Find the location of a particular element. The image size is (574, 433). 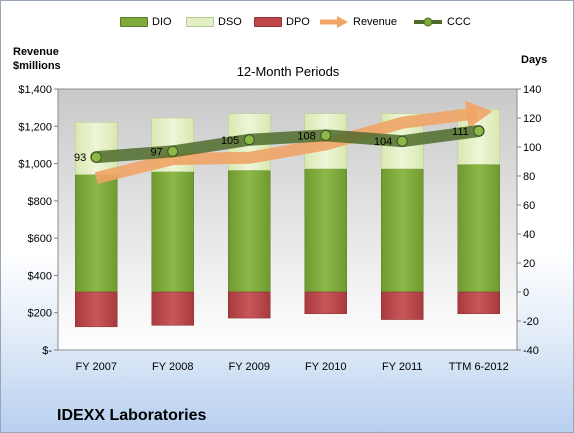

right-axis-tick-label: 20 is located at coordinates (529, 264).